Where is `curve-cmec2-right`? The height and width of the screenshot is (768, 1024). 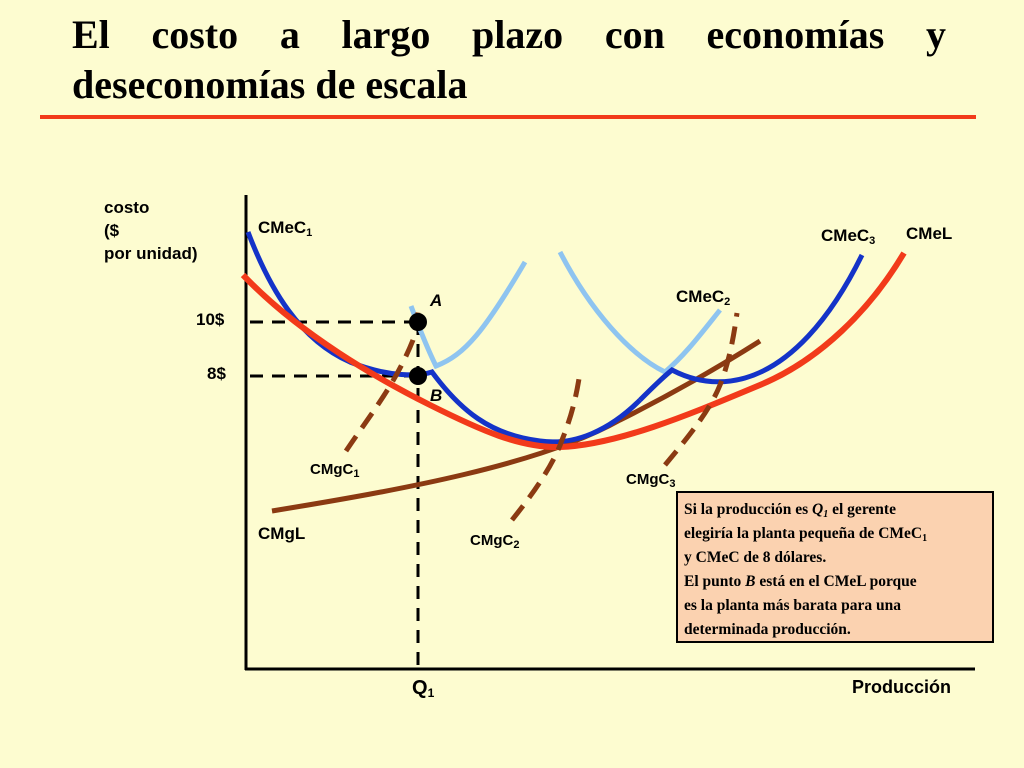 curve-cmec2-right is located at coordinates (639, 312).